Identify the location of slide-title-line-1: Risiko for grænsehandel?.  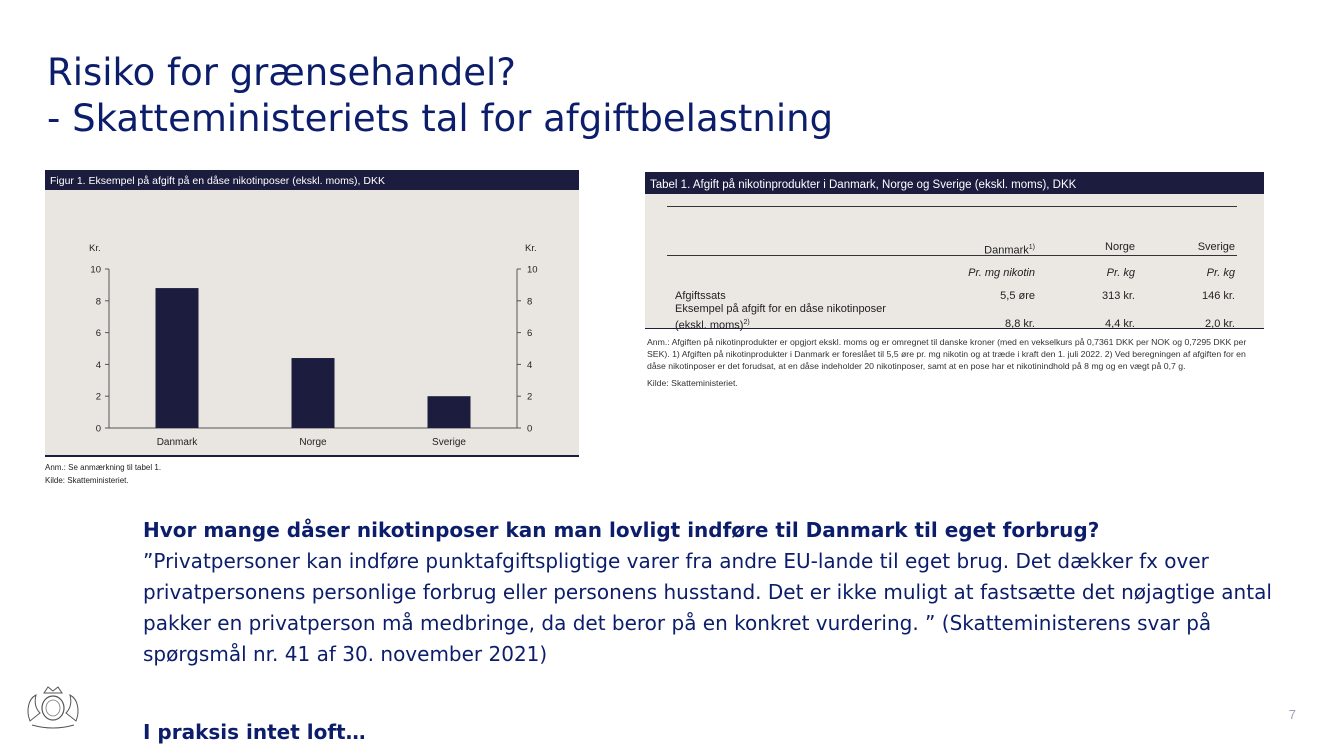
(281, 72).